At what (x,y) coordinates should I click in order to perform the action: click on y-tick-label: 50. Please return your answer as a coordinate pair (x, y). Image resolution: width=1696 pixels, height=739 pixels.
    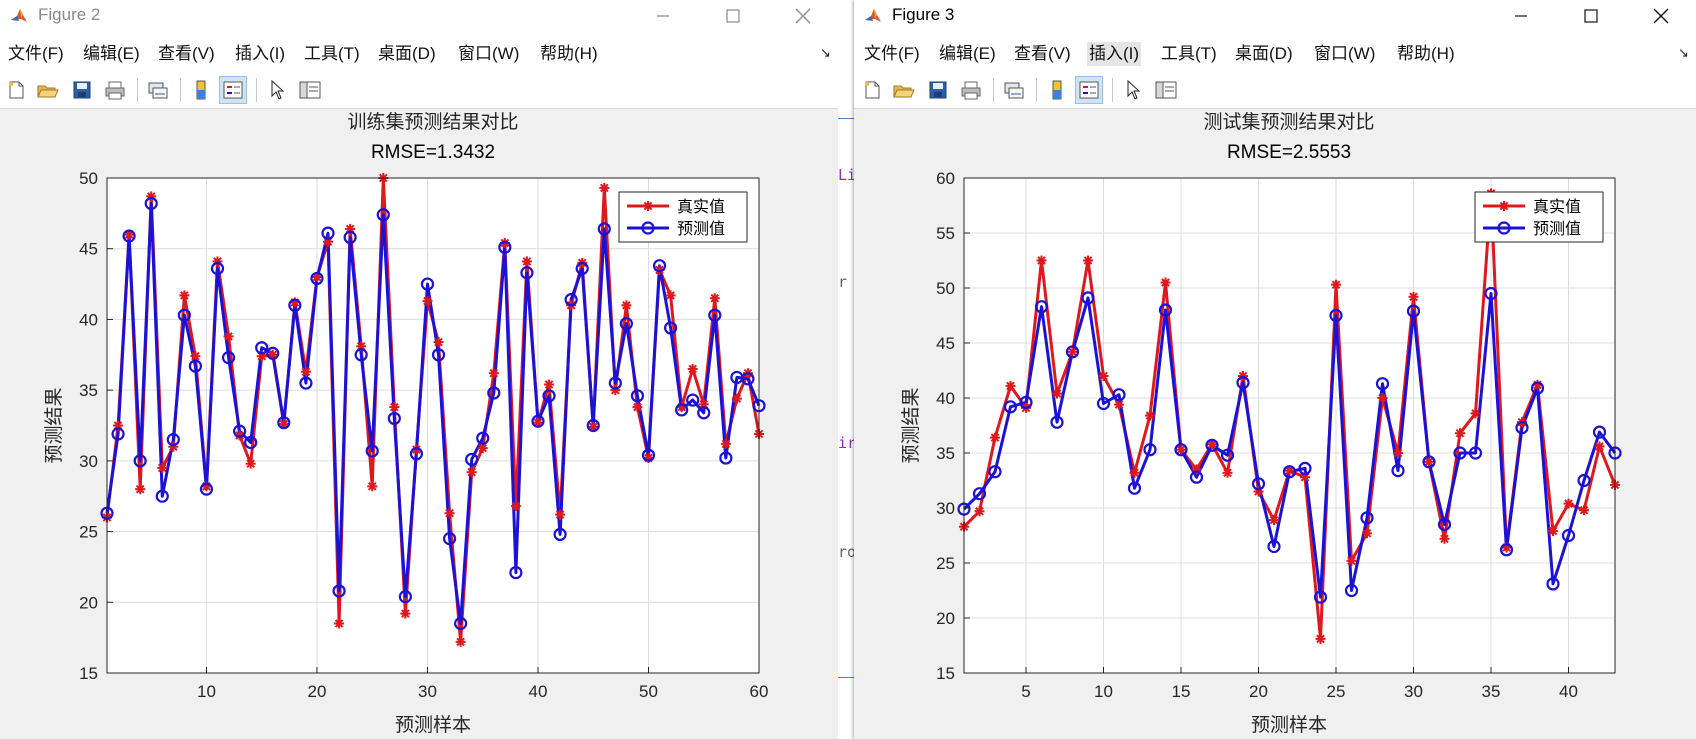
    Looking at the image, I should click on (945, 288).